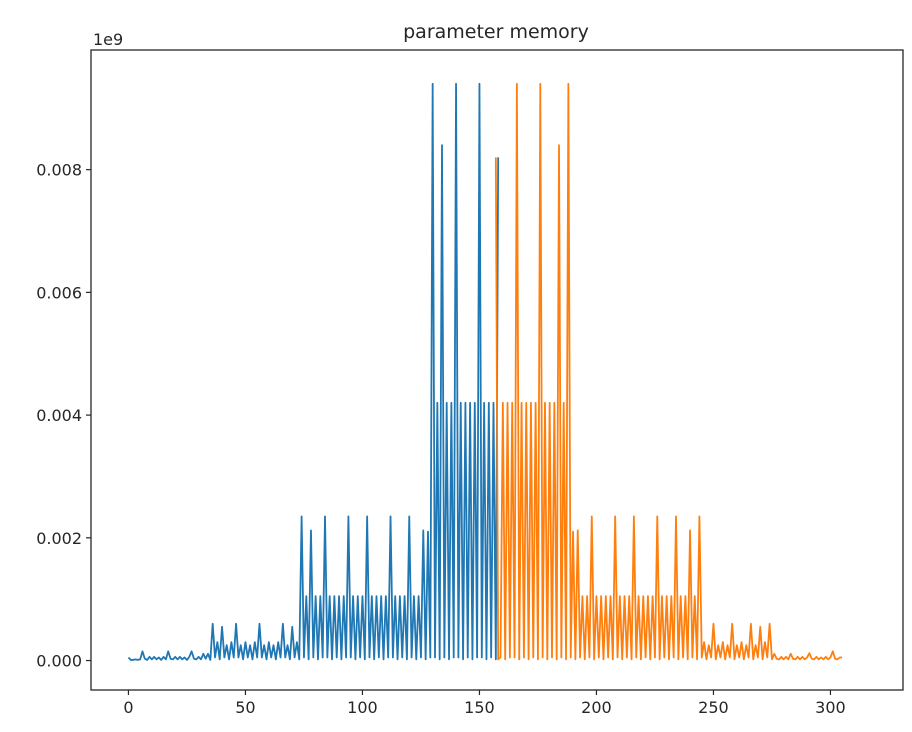 Image resolution: width=912 pixels, height=732 pixels. What do you see at coordinates (830, 707) in the screenshot?
I see `x-tick-label: 300` at bounding box center [830, 707].